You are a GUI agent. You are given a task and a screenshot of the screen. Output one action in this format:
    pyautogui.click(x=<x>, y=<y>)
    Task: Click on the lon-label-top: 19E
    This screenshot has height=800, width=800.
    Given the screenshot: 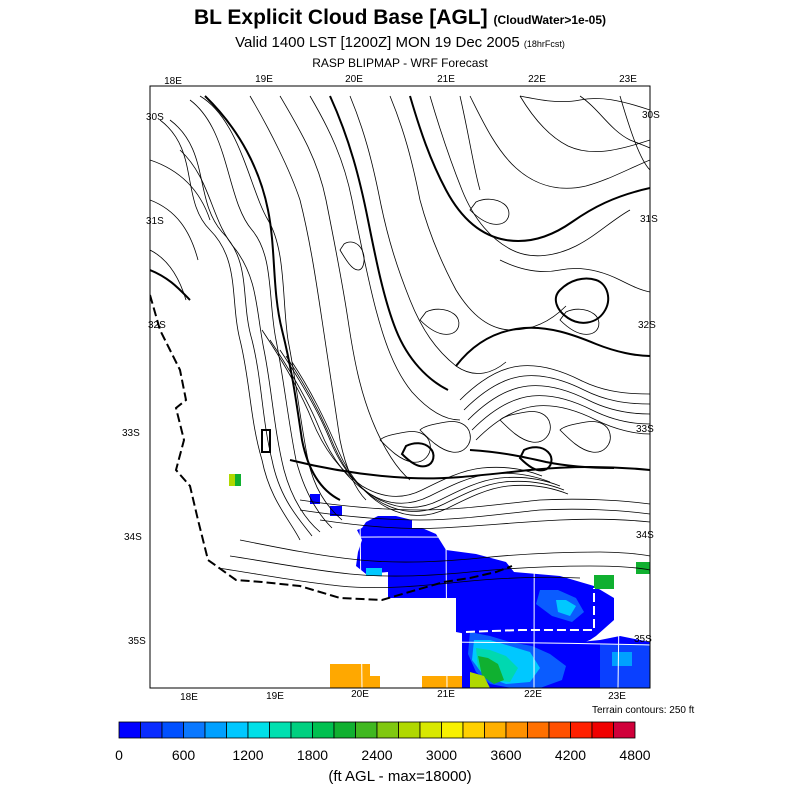 What is the action you would take?
    pyautogui.click(x=264, y=79)
    